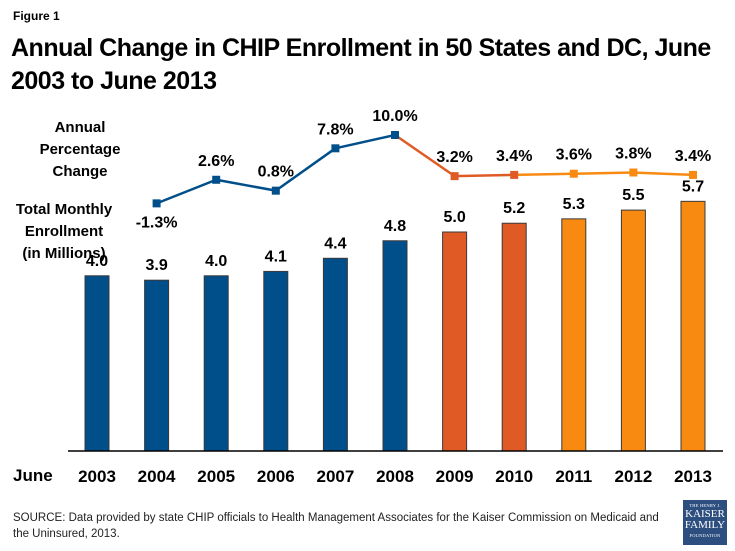  I want to click on x-tick-2003: 2003, so click(97, 476).